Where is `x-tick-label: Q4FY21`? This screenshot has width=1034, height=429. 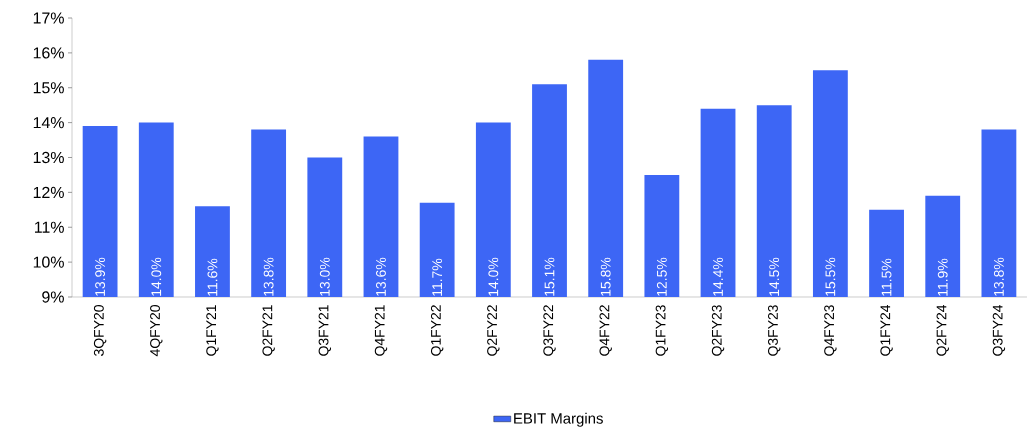 x-tick-label: Q4FY21 is located at coordinates (381, 330).